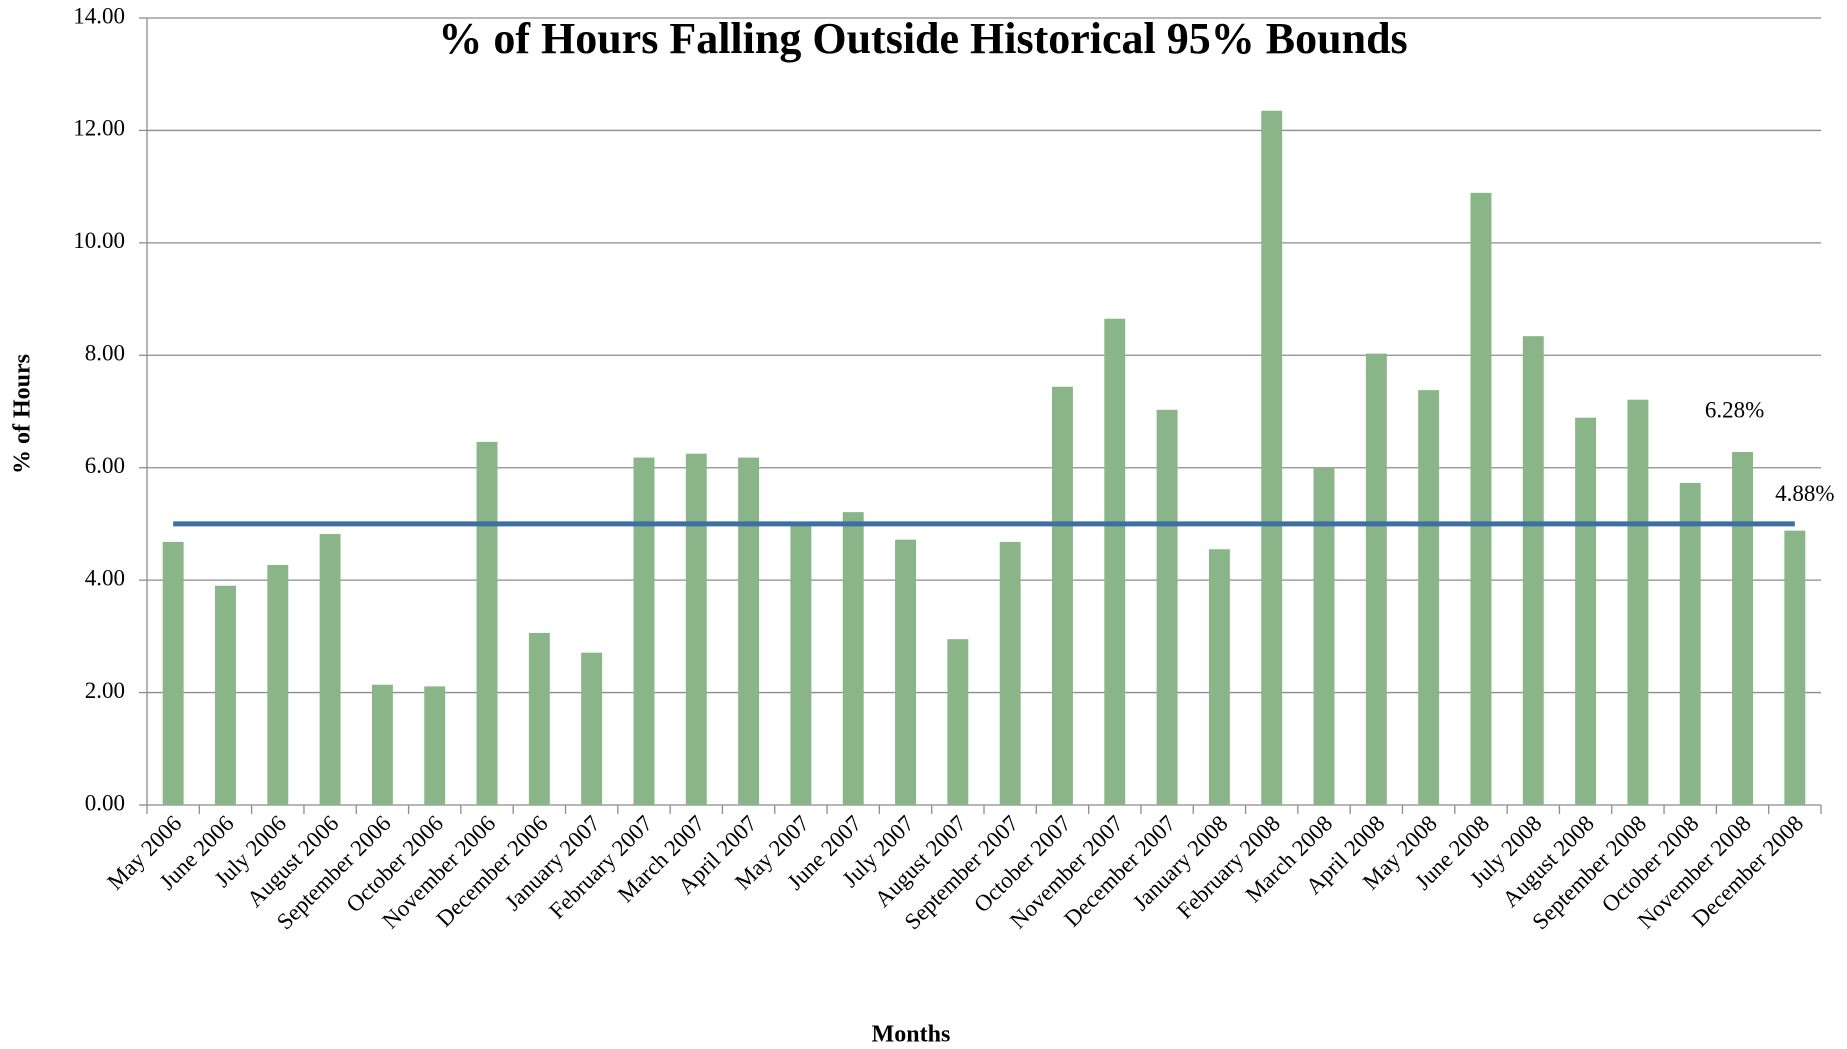 Image resolution: width=1847 pixels, height=1049 pixels. I want to click on y-axis-label: % of Hours, so click(23, 414).